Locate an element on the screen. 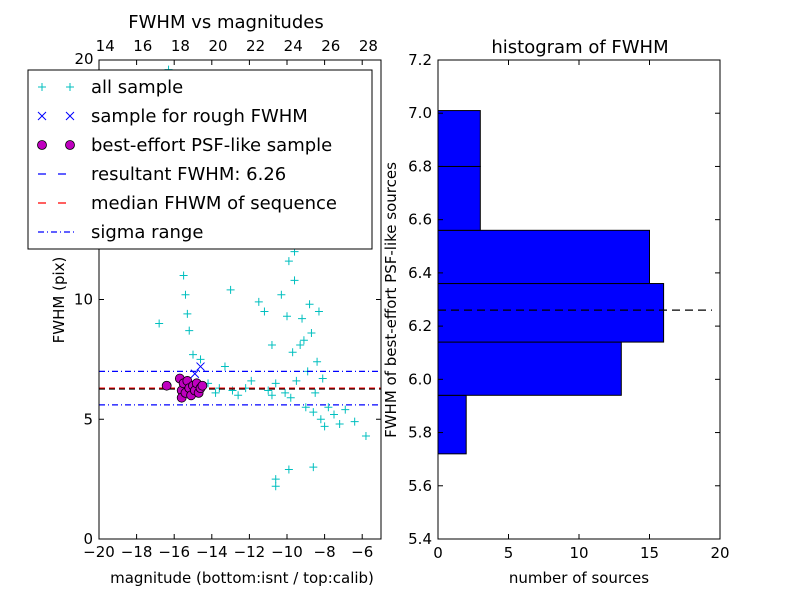  hist-x-tick-label: 0 is located at coordinates (438, 553).